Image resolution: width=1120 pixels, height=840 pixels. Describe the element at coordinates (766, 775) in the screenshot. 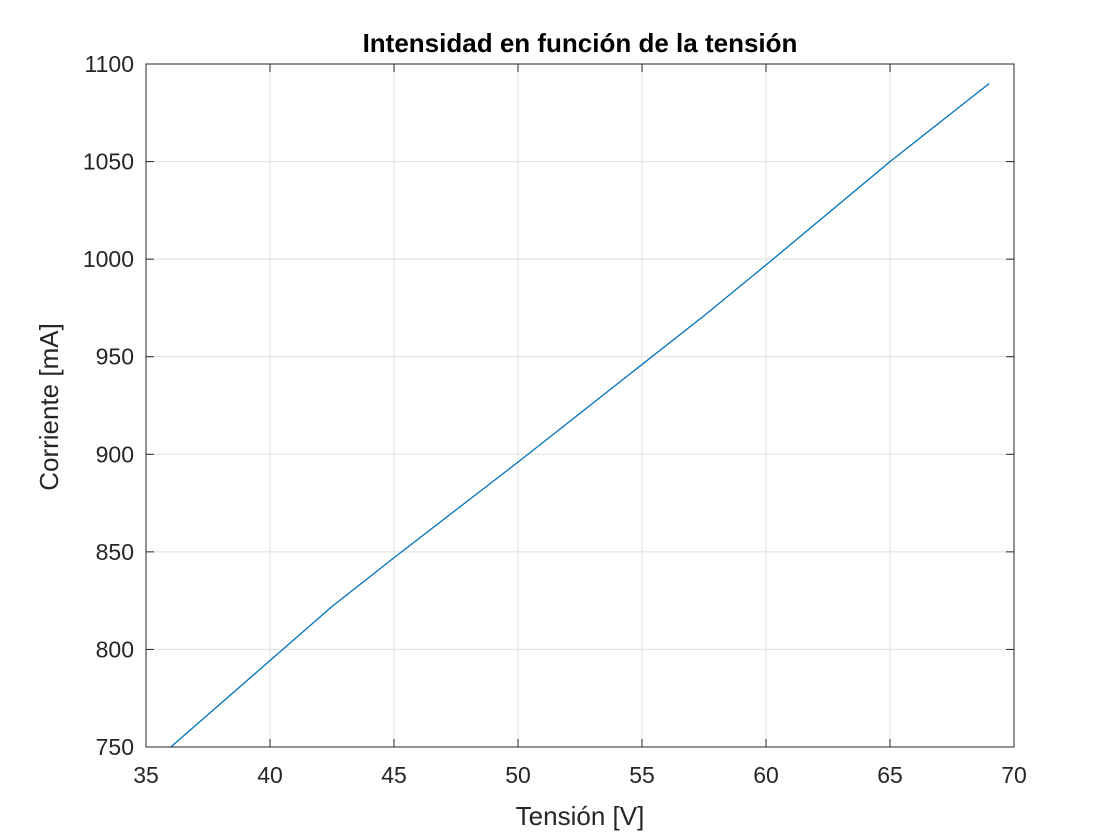

I see `x-tick-label: 60` at that location.